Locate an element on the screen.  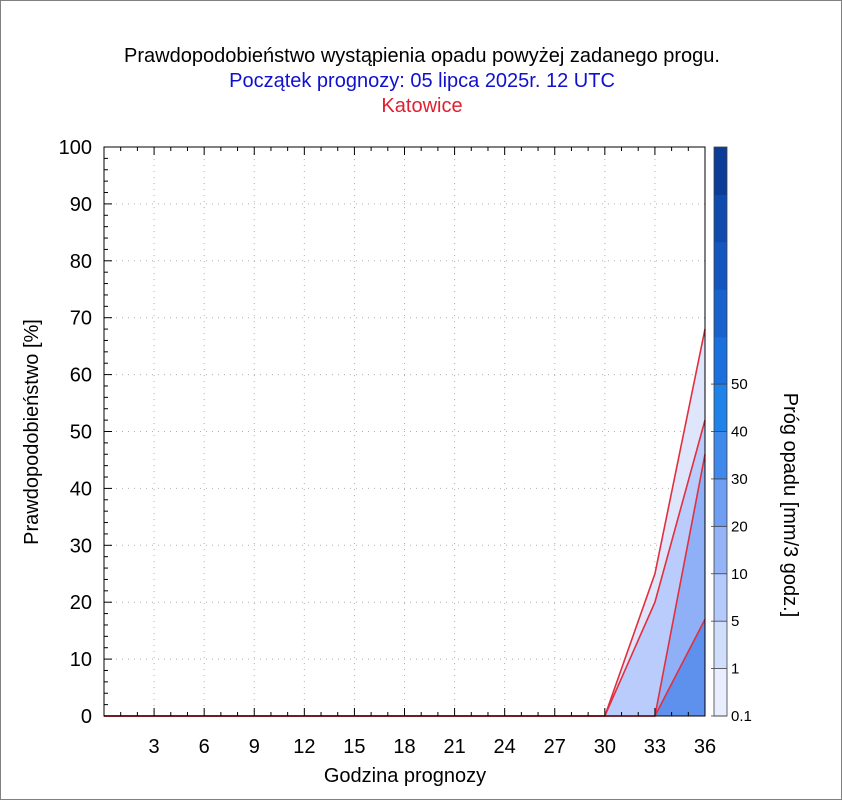
y-tick-label: 20 is located at coordinates (81, 603).